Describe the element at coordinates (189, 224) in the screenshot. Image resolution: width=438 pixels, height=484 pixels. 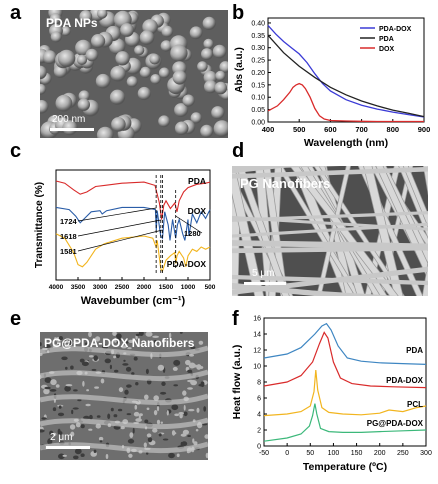
I see `annotation-leader` at that location.